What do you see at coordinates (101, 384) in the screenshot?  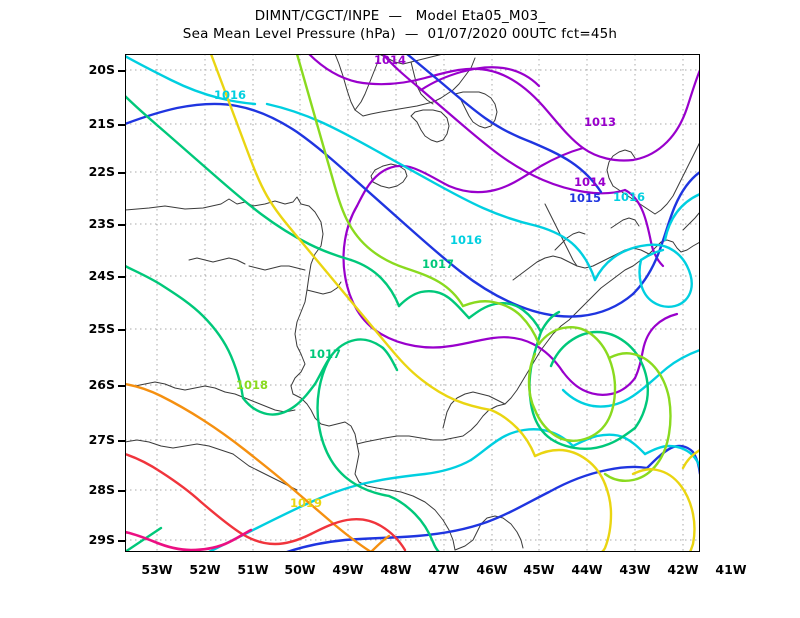 I see `y-tick-label-26s: 26S` at bounding box center [101, 384].